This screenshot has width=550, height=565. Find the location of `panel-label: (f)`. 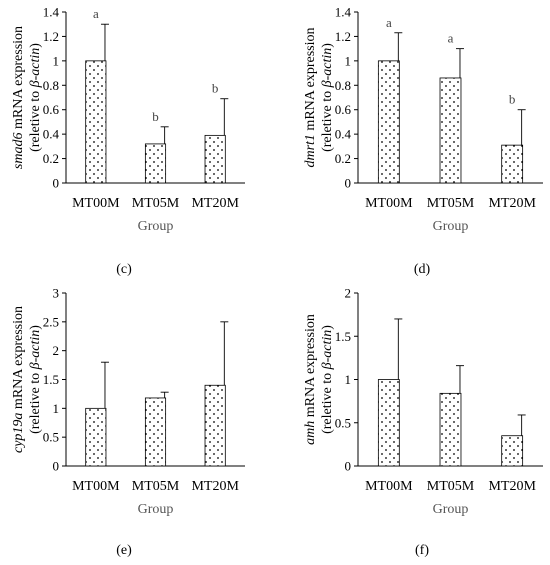

panel-label: (f) is located at coordinates (422, 550).